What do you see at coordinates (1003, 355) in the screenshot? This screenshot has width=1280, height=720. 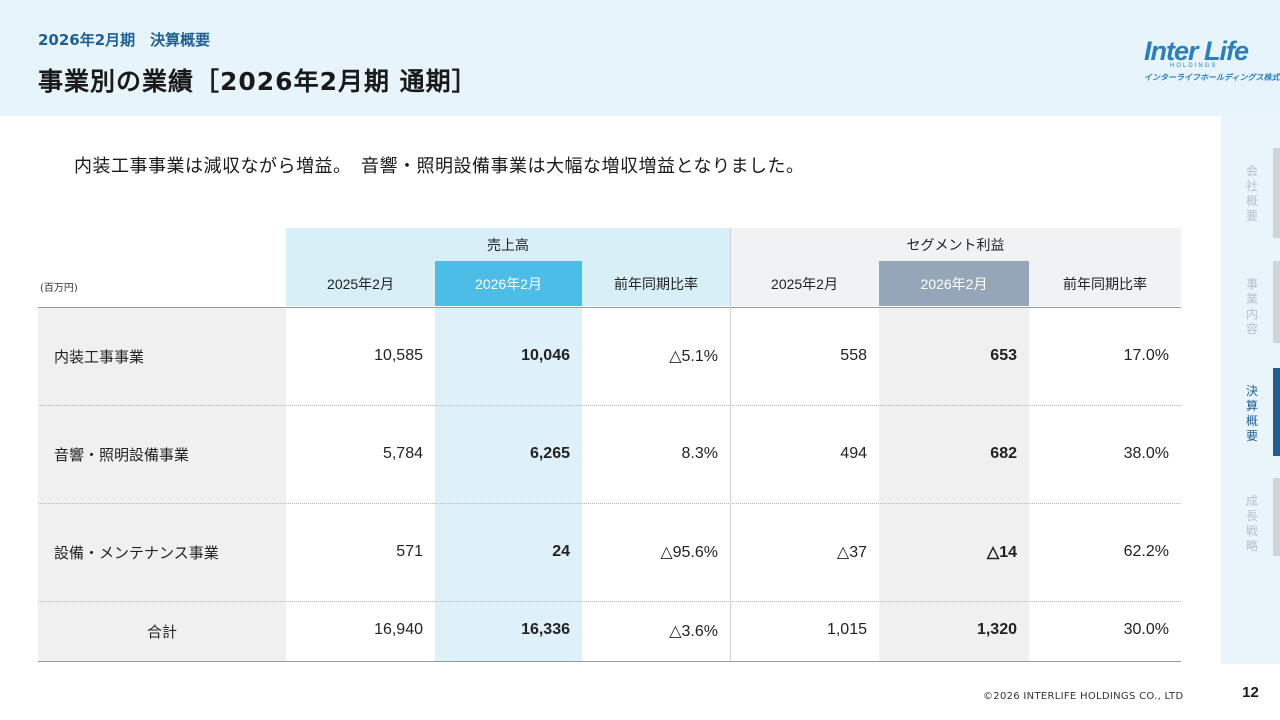 I see `table-cell: 653` at bounding box center [1003, 355].